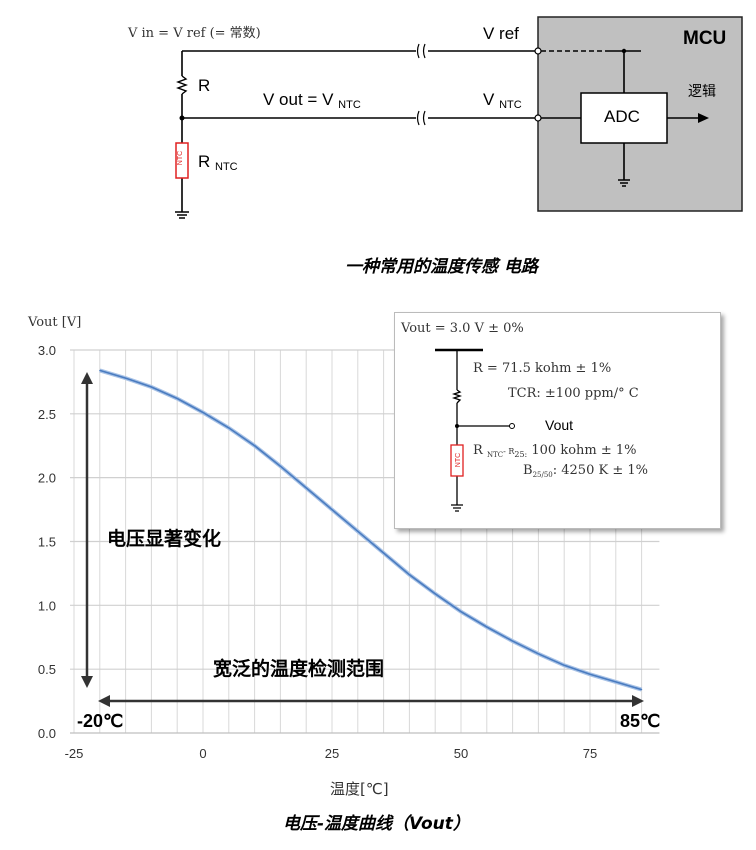 The height and width of the screenshot is (850, 756). I want to click on inset-ntc-label: NTC, so click(458, 460).